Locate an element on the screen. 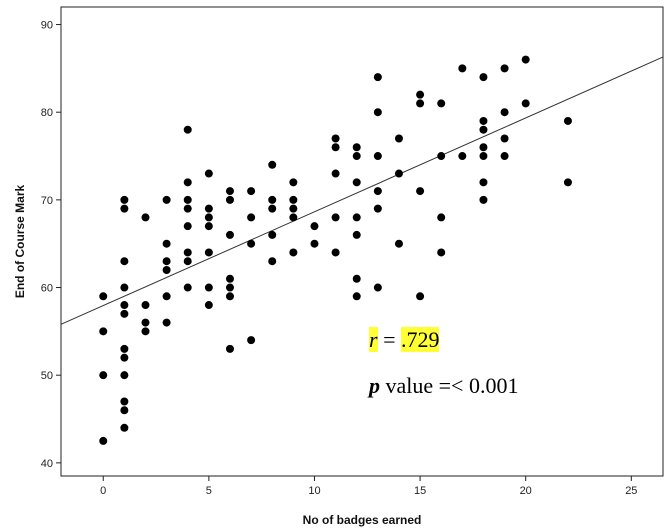 The image size is (670, 531). y-axis-title: End of Course Mark is located at coordinates (20, 242).